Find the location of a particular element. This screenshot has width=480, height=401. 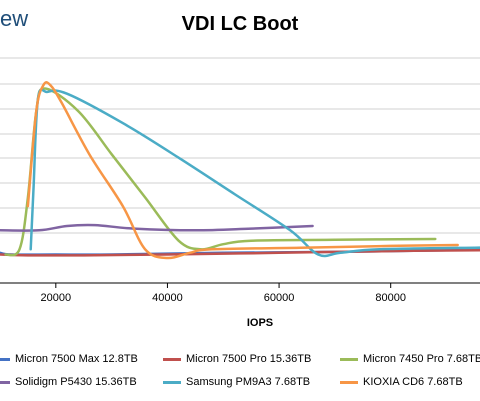

x-axis: 20000 40000 60000 80000 is located at coordinates (240, 293).